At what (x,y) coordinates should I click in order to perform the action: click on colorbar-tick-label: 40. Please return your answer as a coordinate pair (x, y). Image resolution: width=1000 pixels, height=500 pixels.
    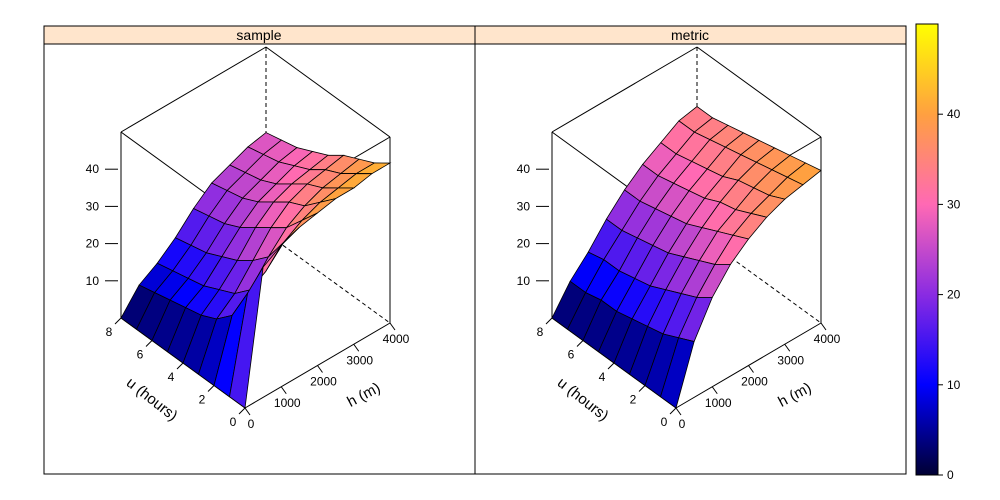
    Looking at the image, I should click on (954, 114).